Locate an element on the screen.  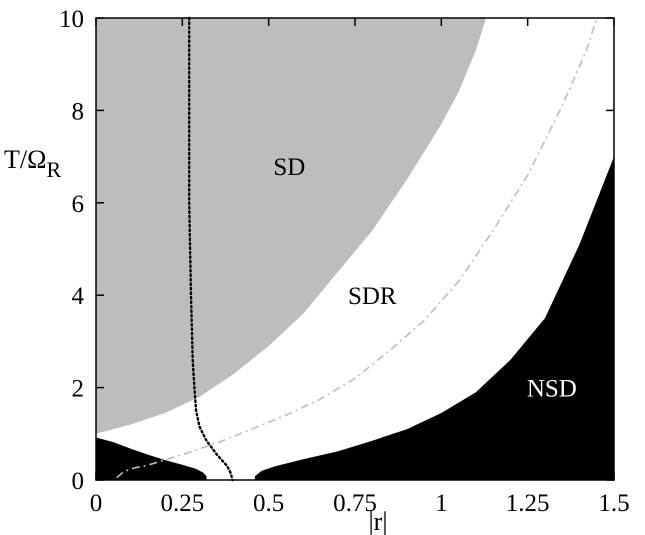
y-tick-label: 0 is located at coordinates (78, 481).